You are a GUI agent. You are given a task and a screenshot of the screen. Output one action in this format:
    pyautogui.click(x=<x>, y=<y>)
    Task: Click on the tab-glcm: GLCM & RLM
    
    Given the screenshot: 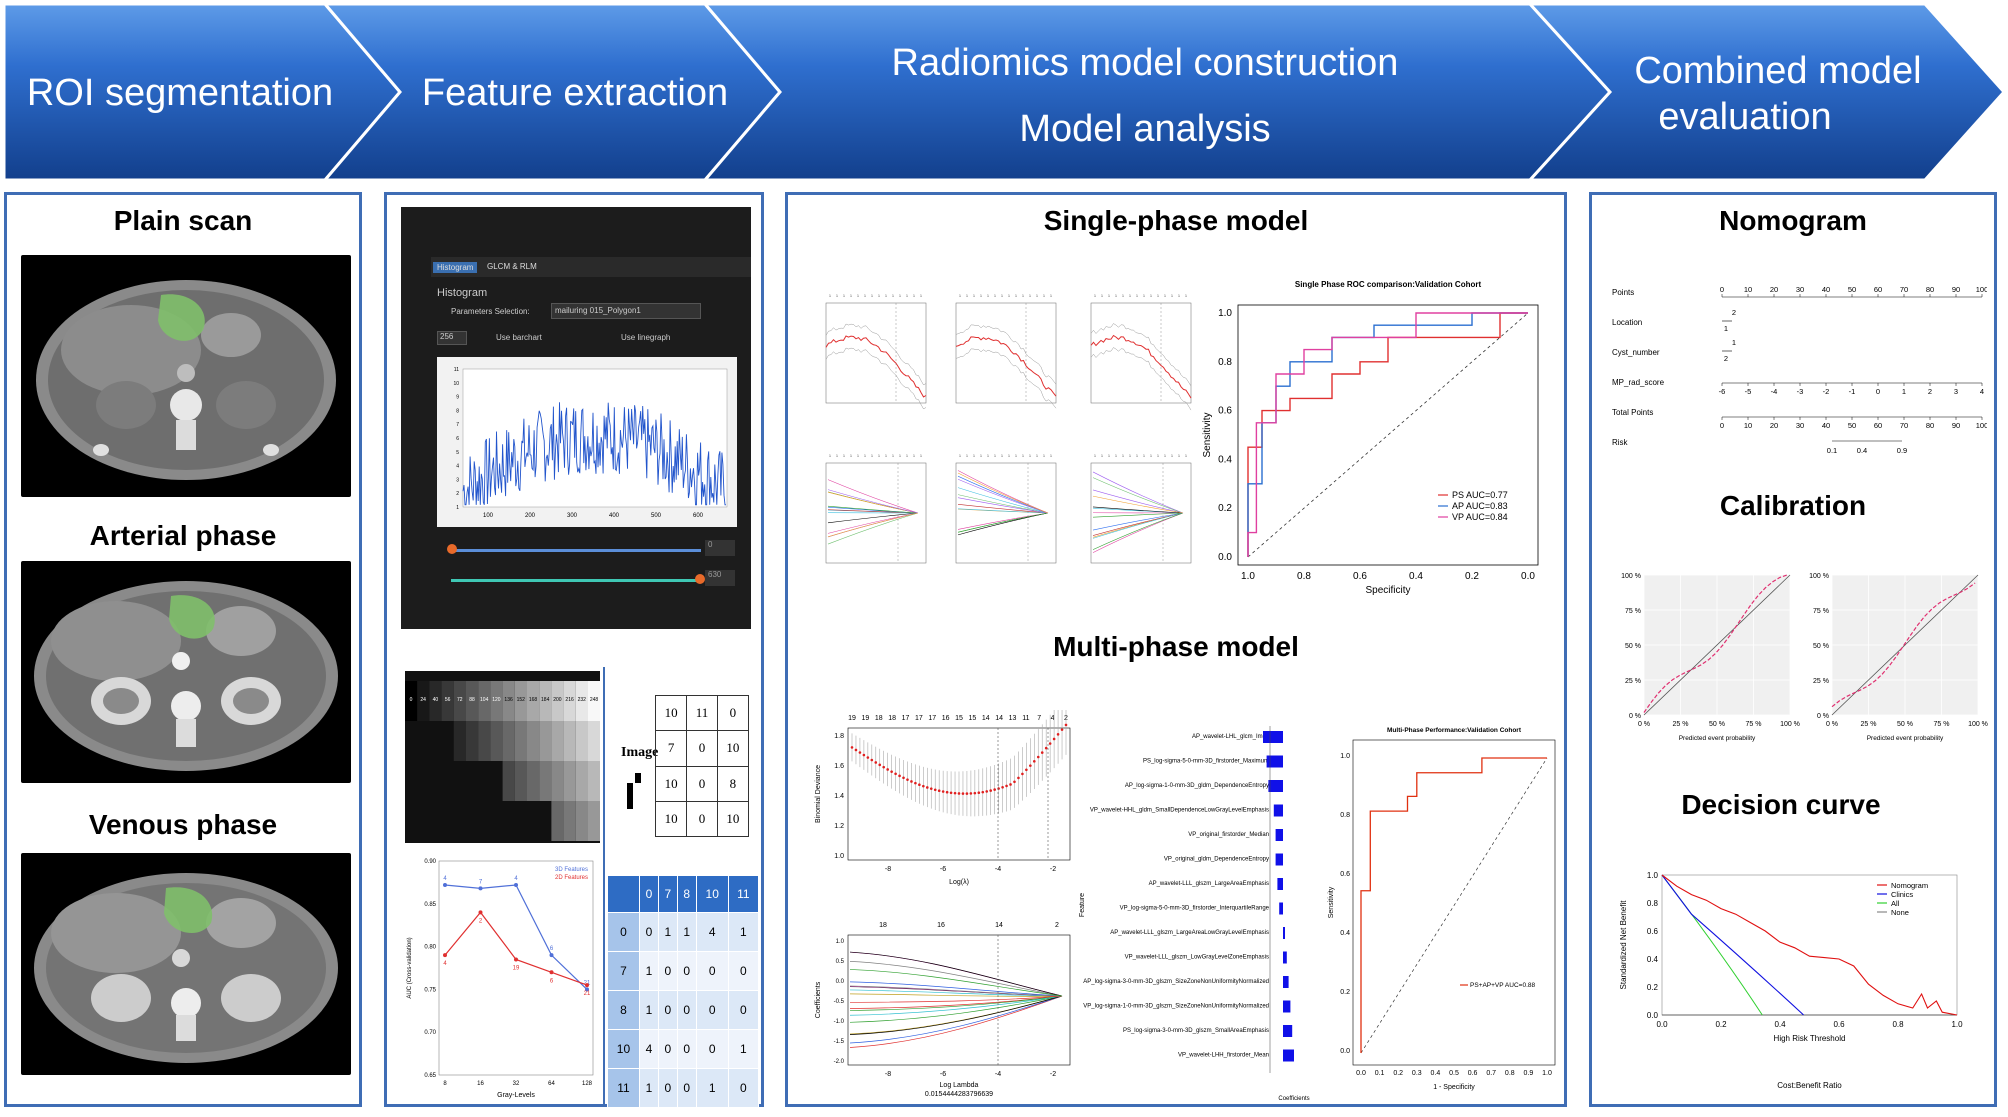 What is the action you would take?
    pyautogui.click(x=512, y=266)
    